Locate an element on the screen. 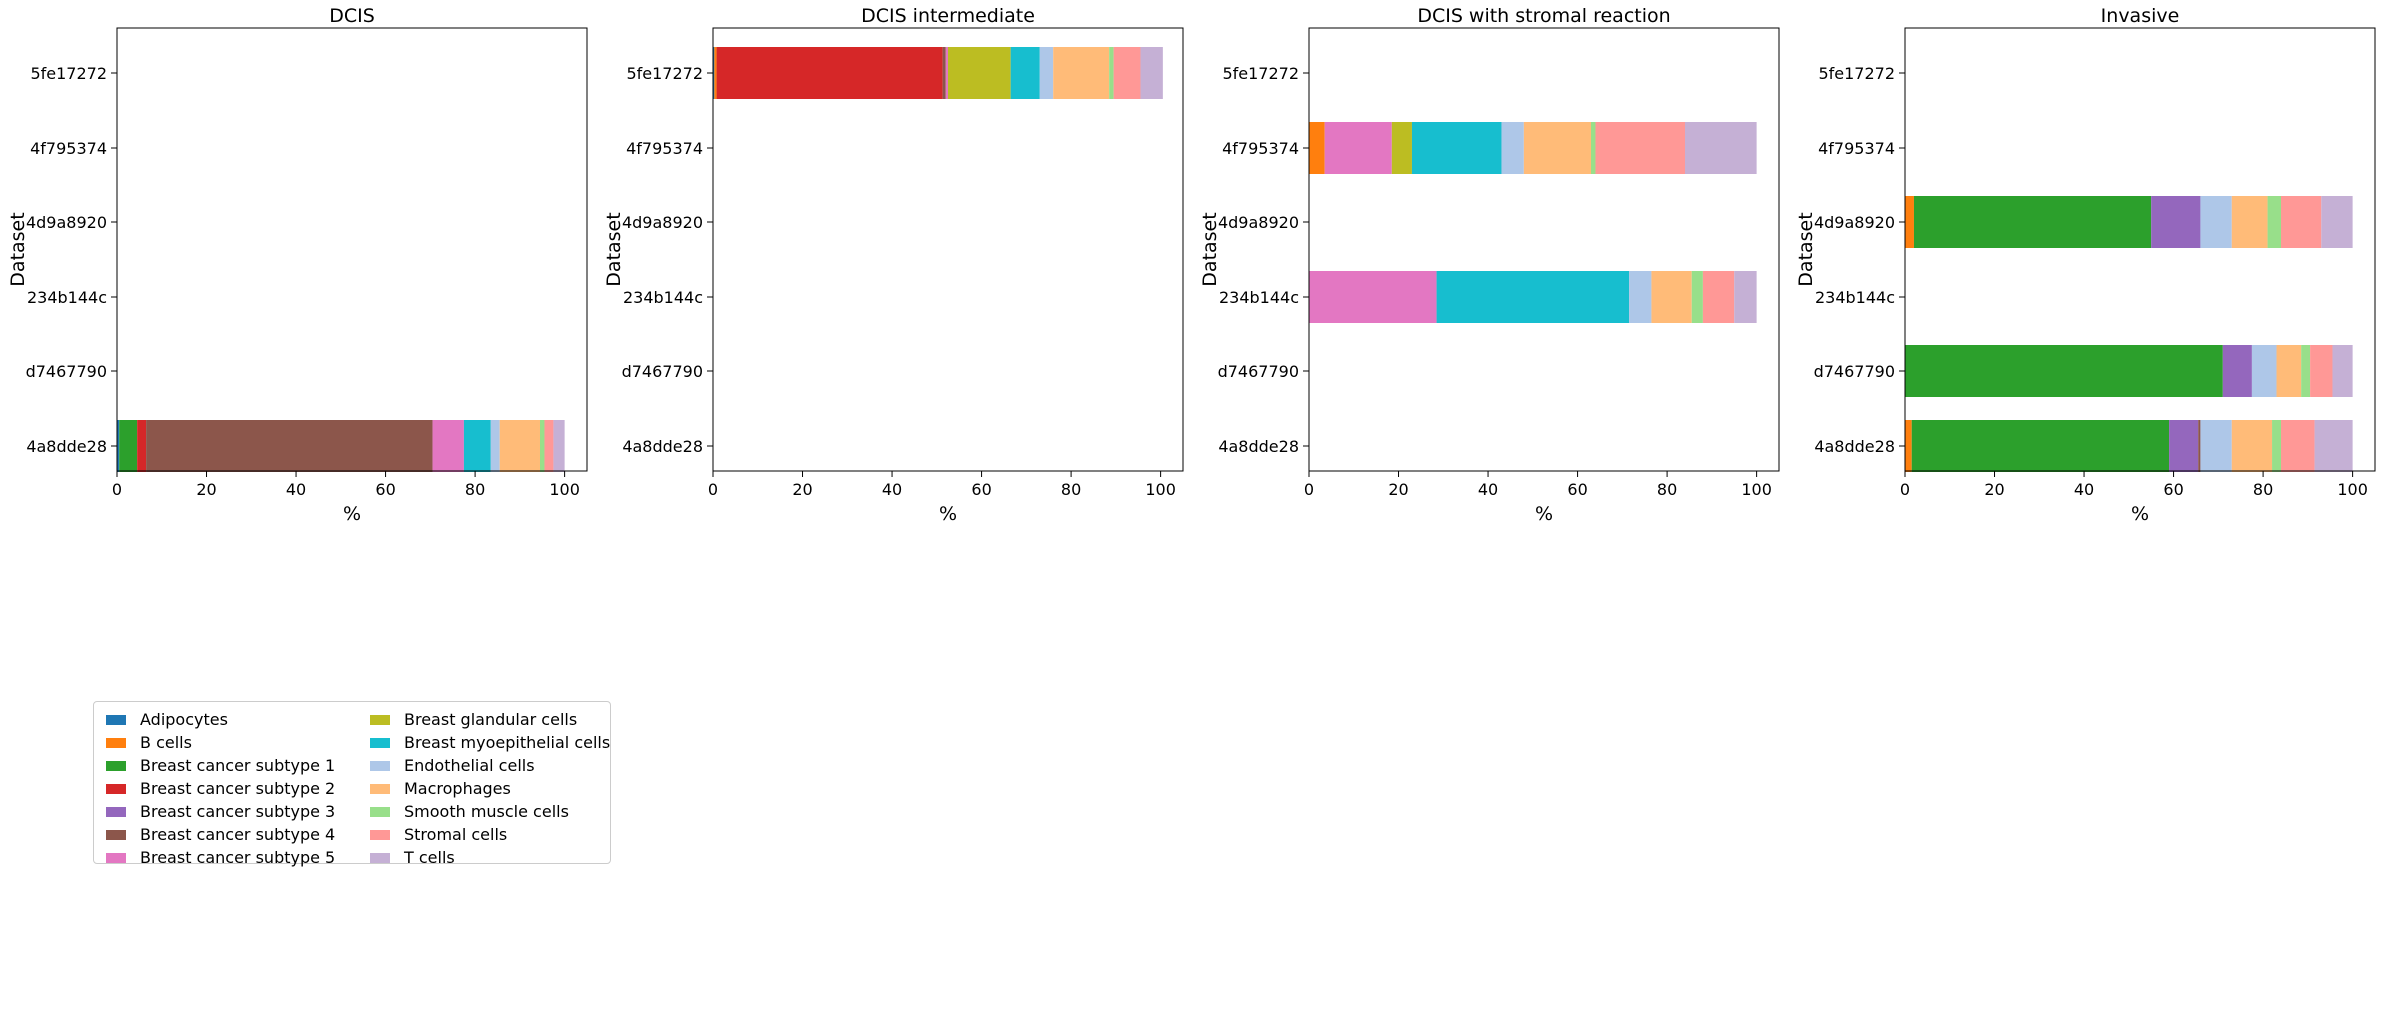 Image resolution: width=2382 pixels, height=1022 pixels. x-tick-label: 60 is located at coordinates (2173, 489).